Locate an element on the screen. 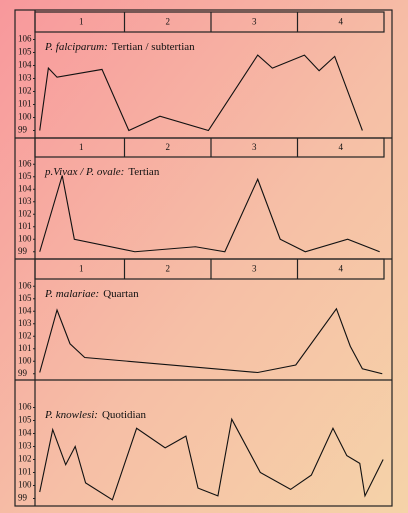  species-name: p.Vivax / P. ovale: is located at coordinates (84, 172).